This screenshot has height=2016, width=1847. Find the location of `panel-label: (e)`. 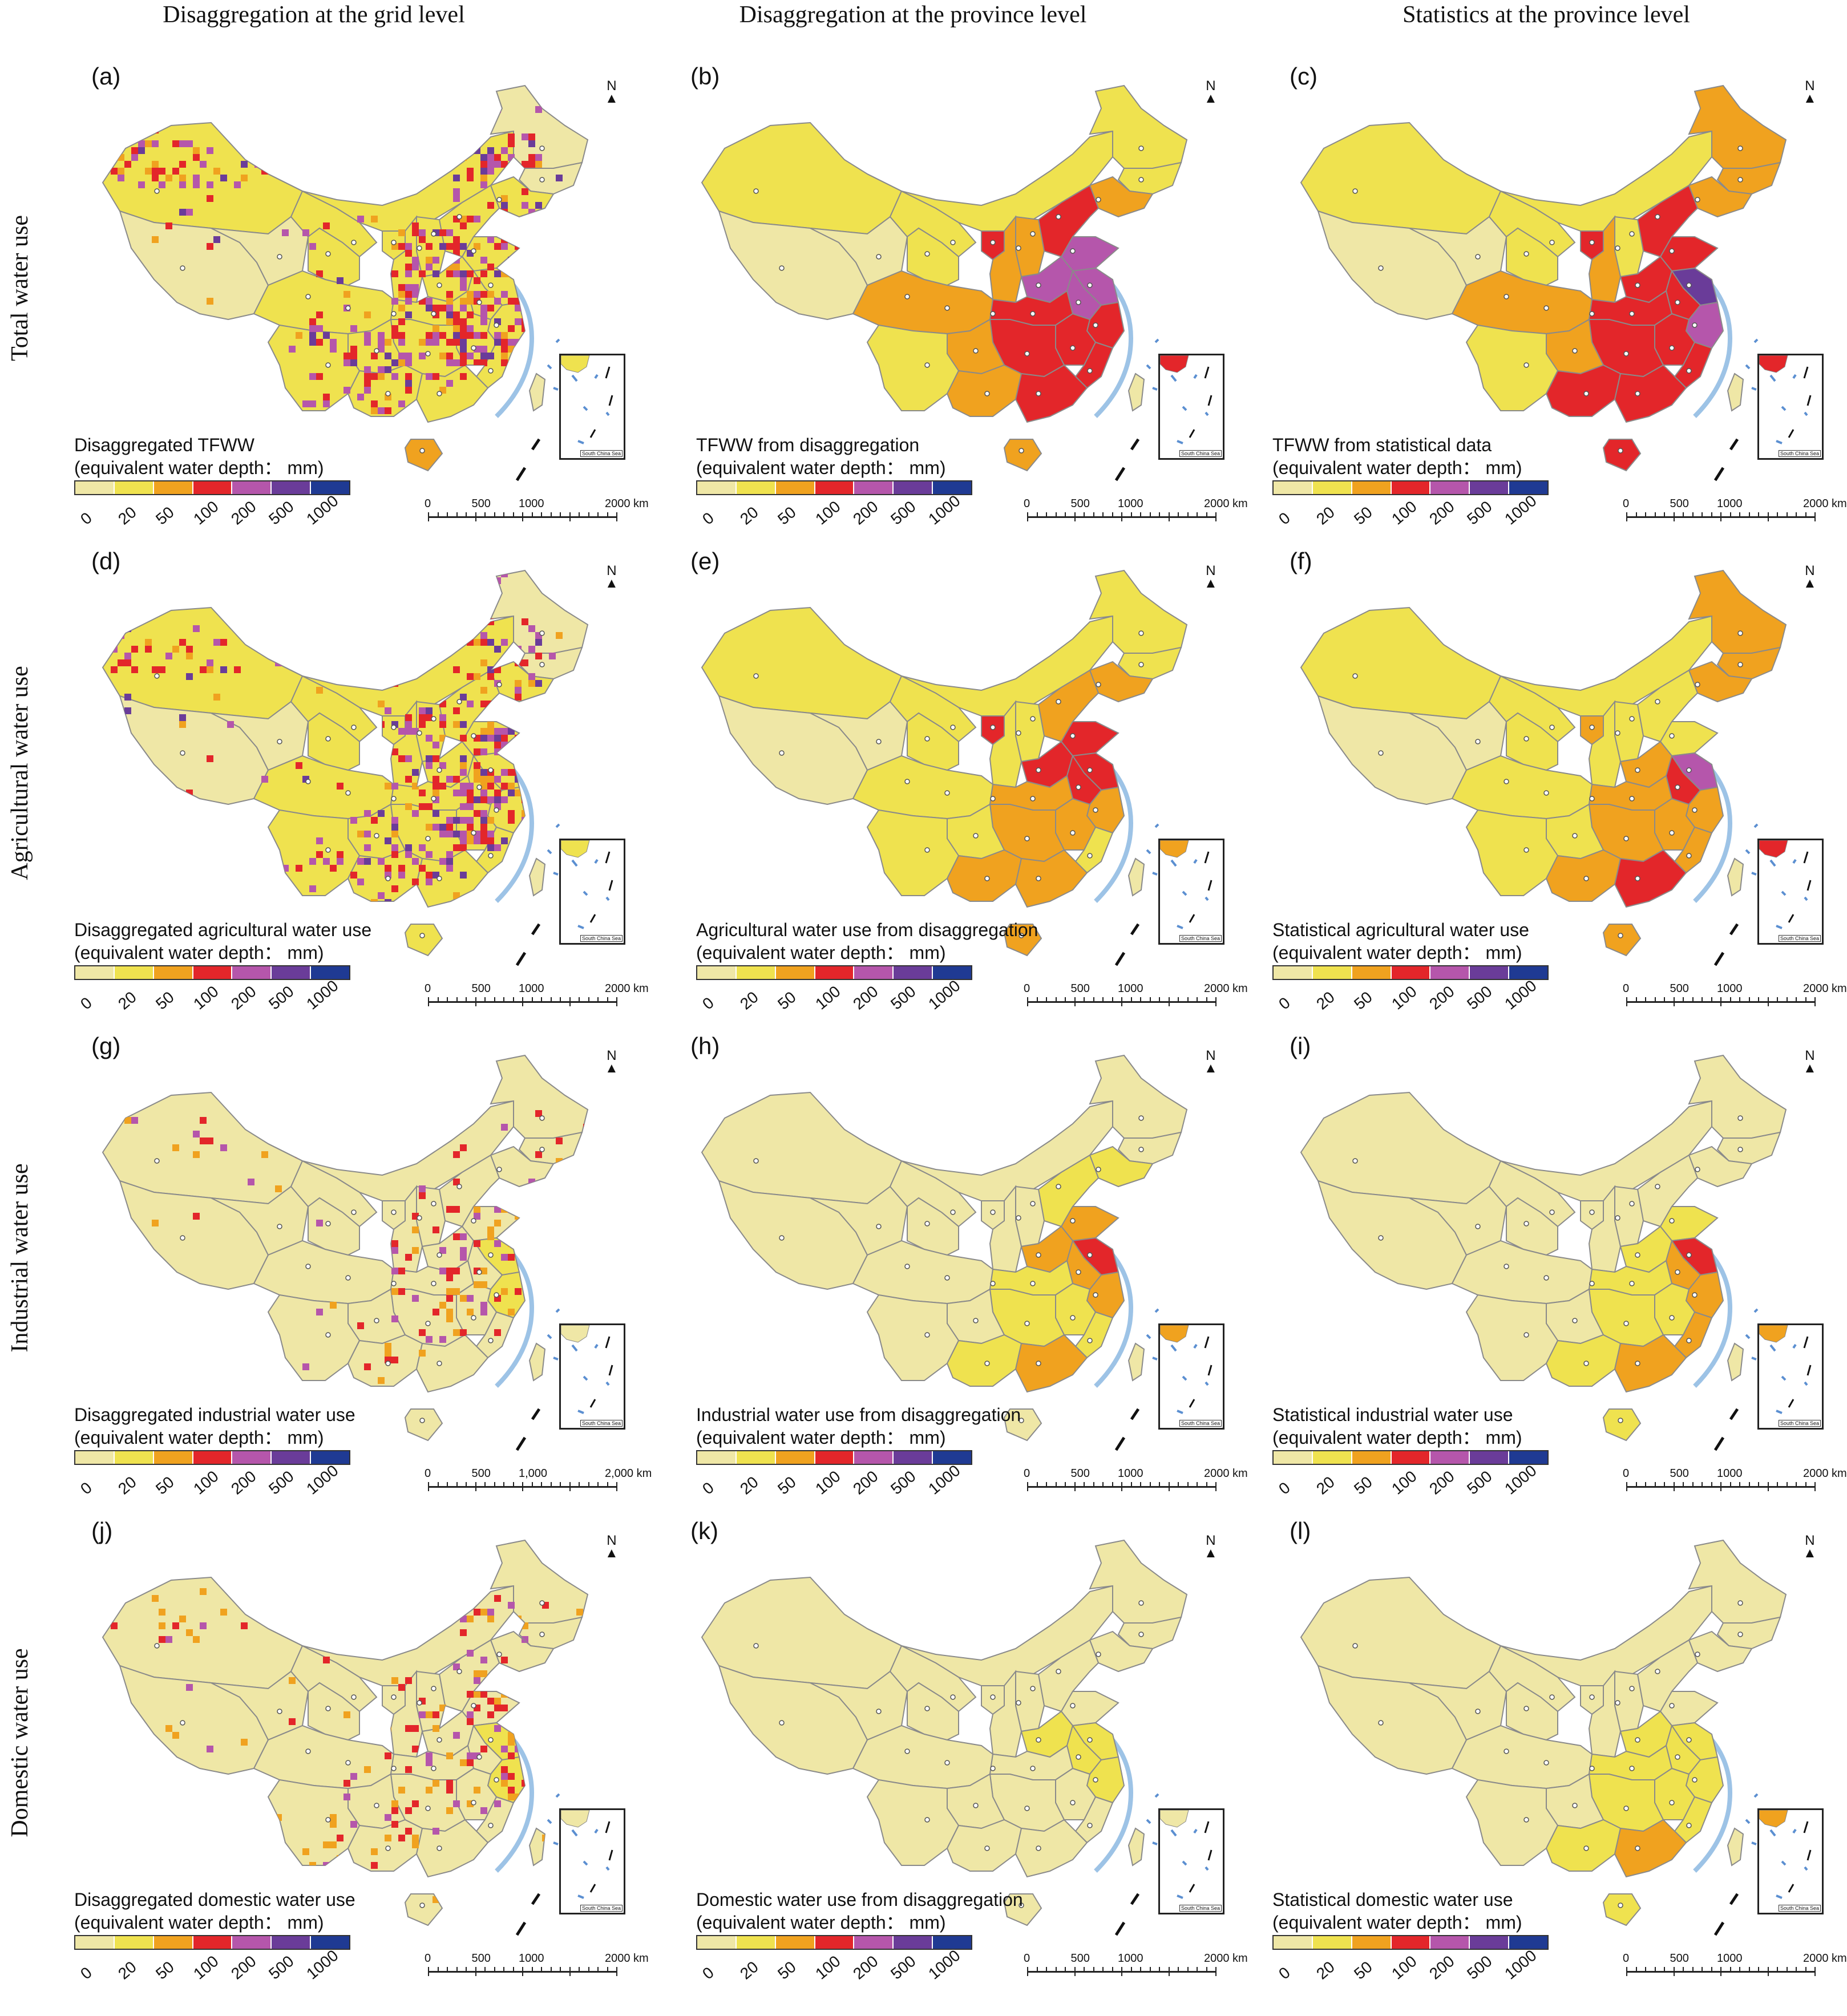

panel-label: (e) is located at coordinates (705, 561).